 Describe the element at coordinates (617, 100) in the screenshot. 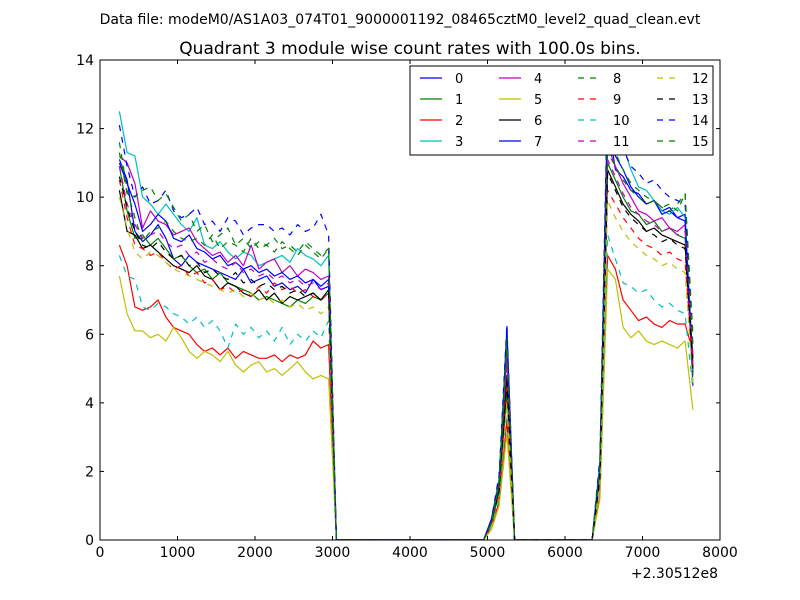

I see `legend-label-9: 9` at that location.